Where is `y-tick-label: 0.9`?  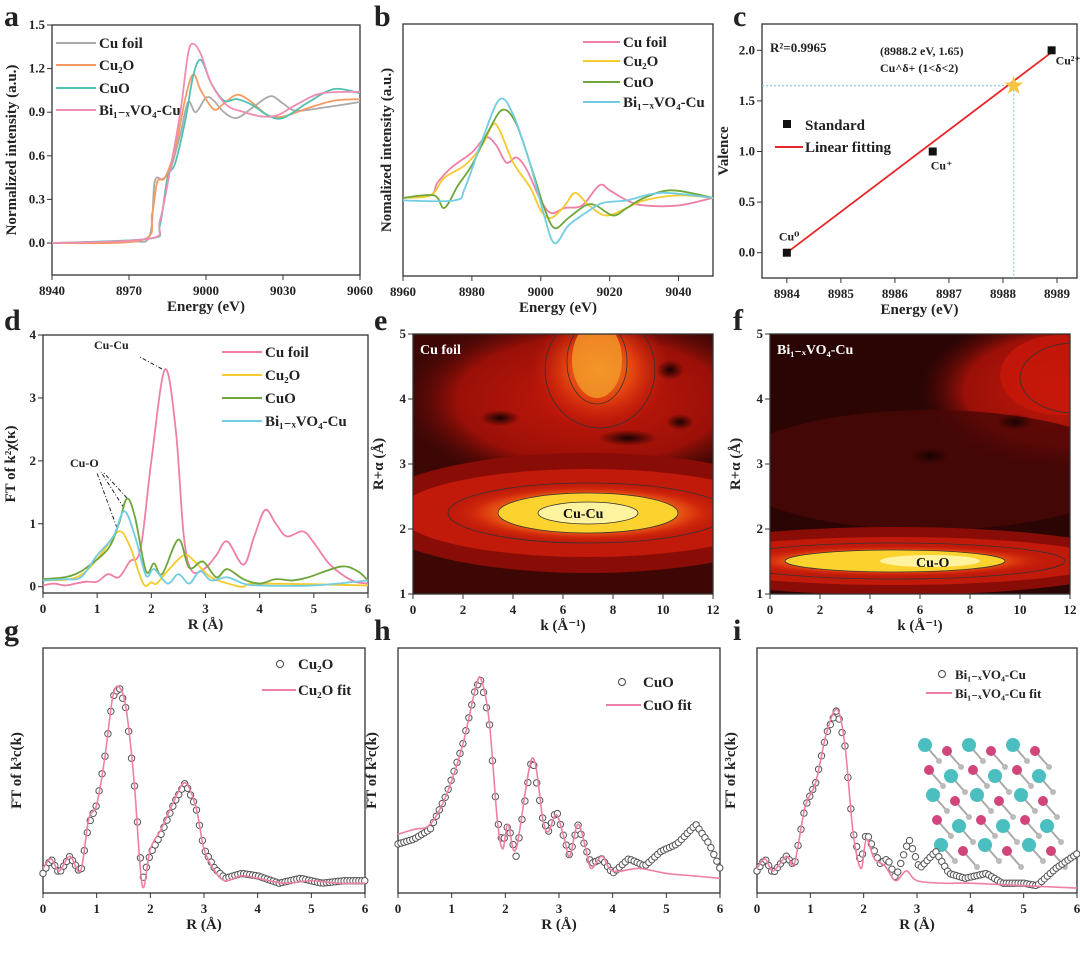
y-tick-label: 0.9 is located at coordinates (37, 111).